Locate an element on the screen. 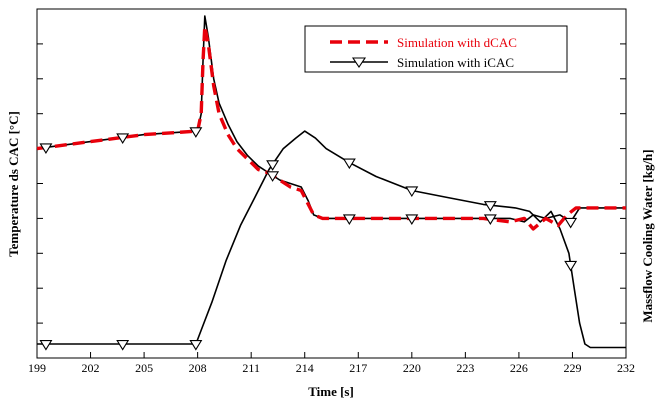 The height and width of the screenshot is (410, 666). x-tick-label: 211 is located at coordinates (251, 368).